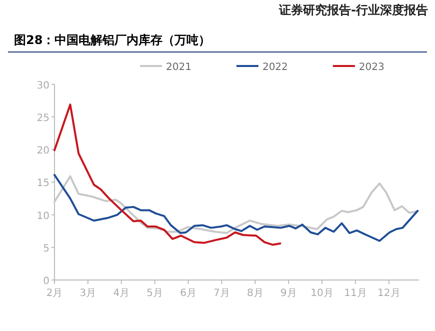 Image resolution: width=435 pixels, height=331 pixels. Describe the element at coordinates (275, 67) in the screenshot. I see `legend-label: 2022` at that location.